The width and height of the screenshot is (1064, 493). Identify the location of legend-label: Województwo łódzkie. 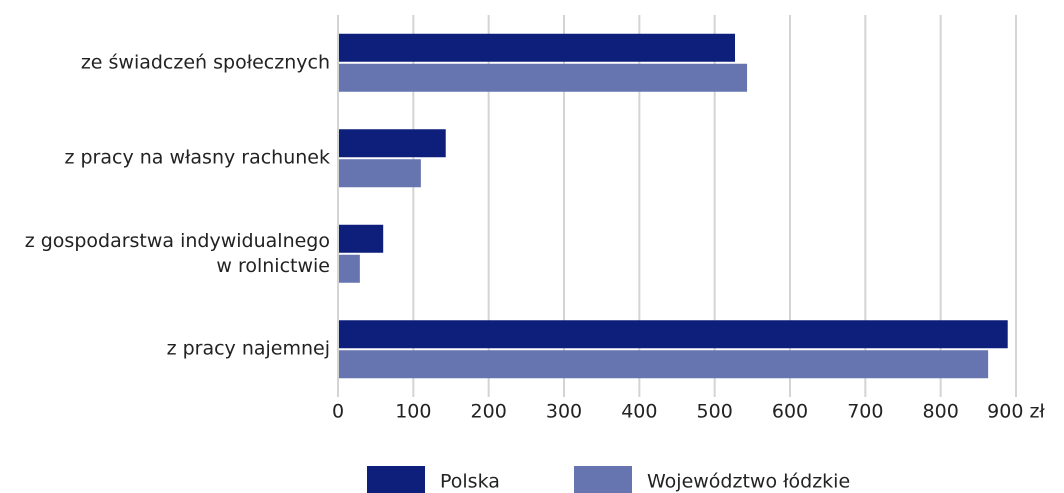
(748, 482).